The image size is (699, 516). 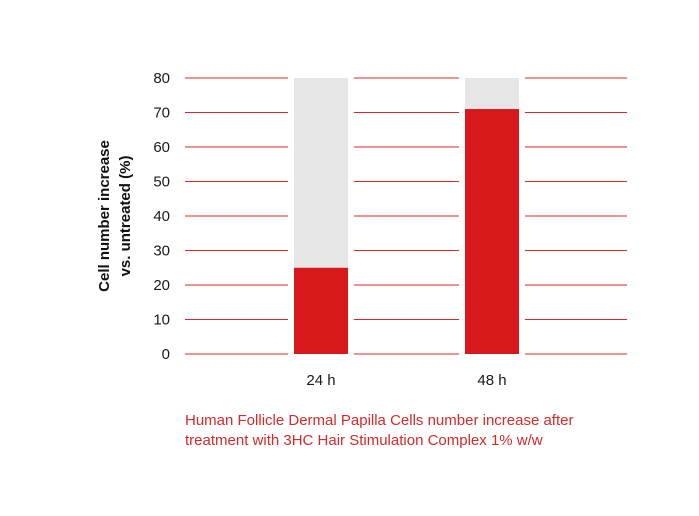 I want to click on y-axis-label-line-2: vs. untreated (%), so click(x=125, y=216).